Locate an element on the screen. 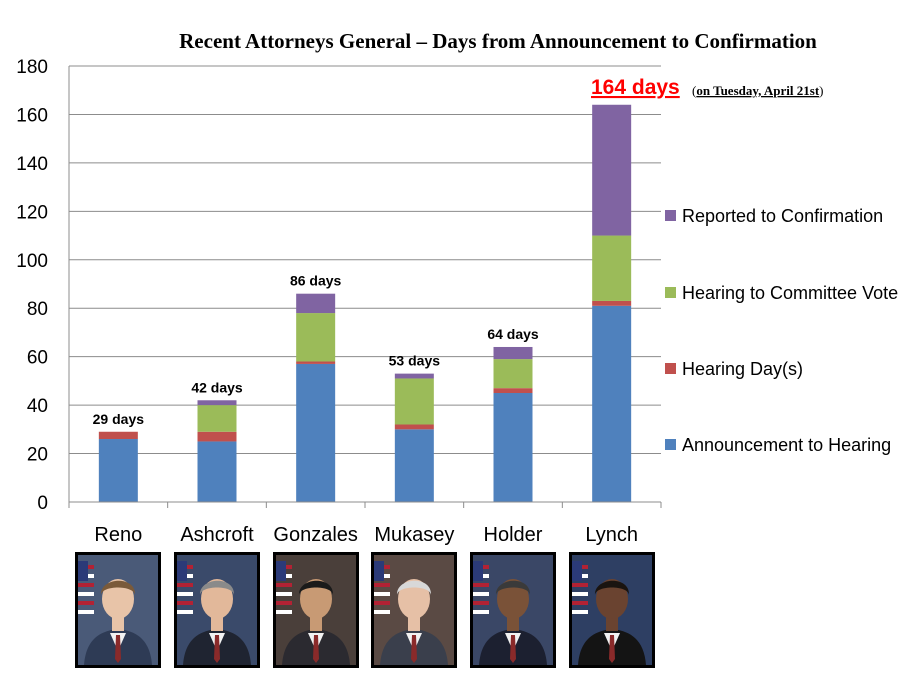  lynch-highlight: 164 days (on Tuesday, April 21st) is located at coordinates (707, 87).